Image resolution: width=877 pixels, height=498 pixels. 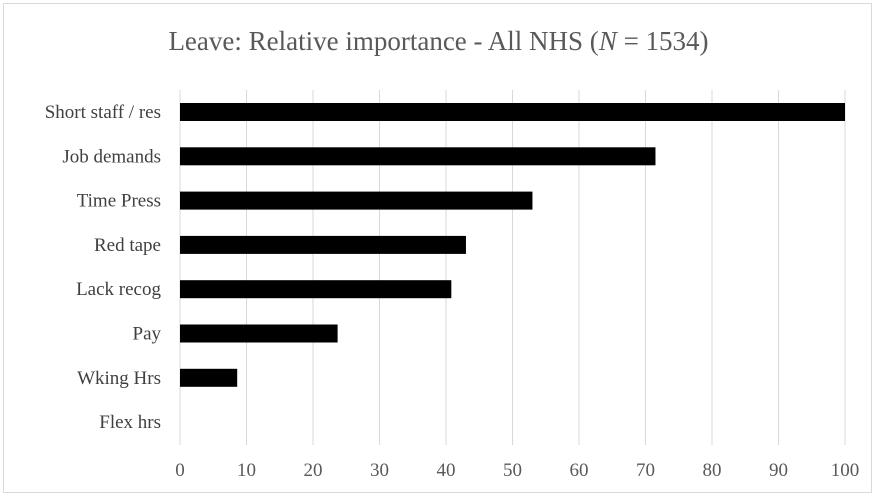 I want to click on category-label: Short staff / res, so click(x=103, y=112).